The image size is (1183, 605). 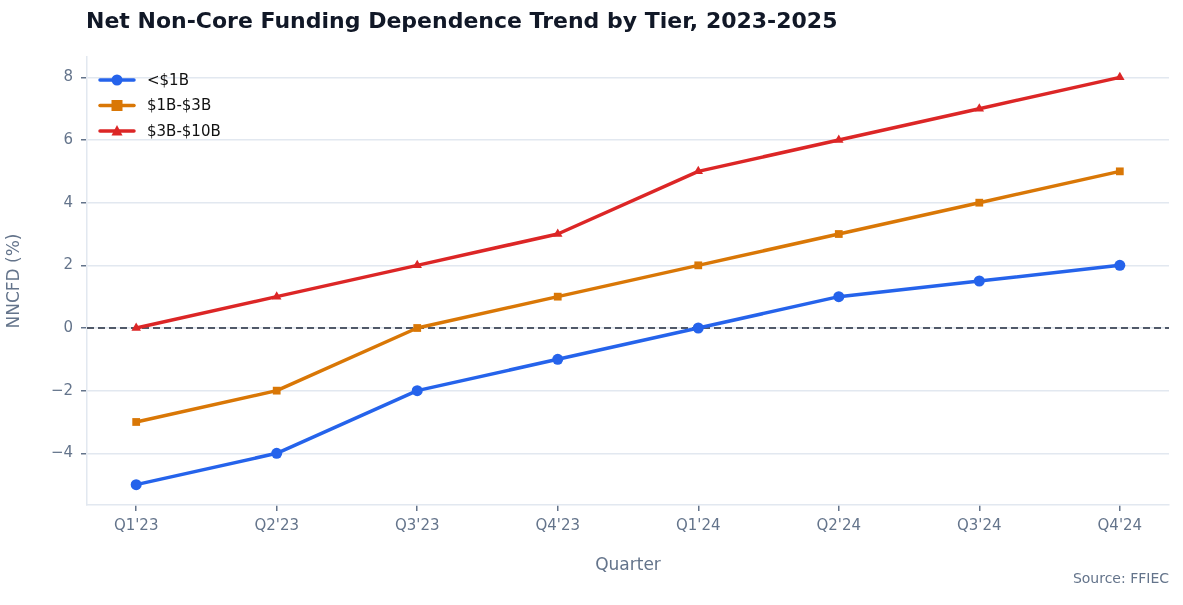 What do you see at coordinates (1120, 524) in the screenshot?
I see `x-tick-label: Q4'24` at bounding box center [1120, 524].